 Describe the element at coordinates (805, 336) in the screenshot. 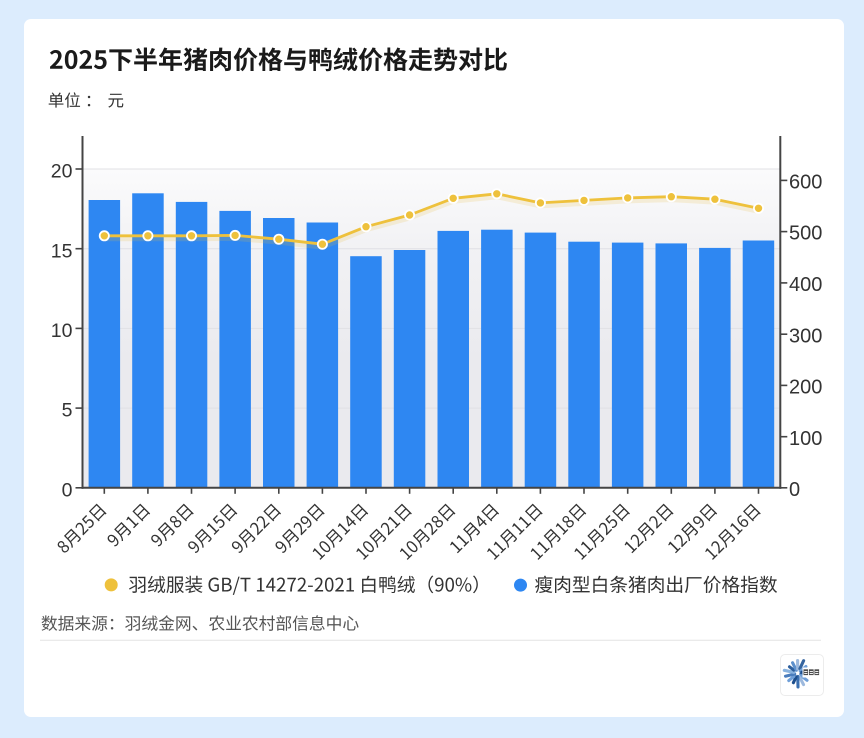

I see `svg-text: 300` at that location.